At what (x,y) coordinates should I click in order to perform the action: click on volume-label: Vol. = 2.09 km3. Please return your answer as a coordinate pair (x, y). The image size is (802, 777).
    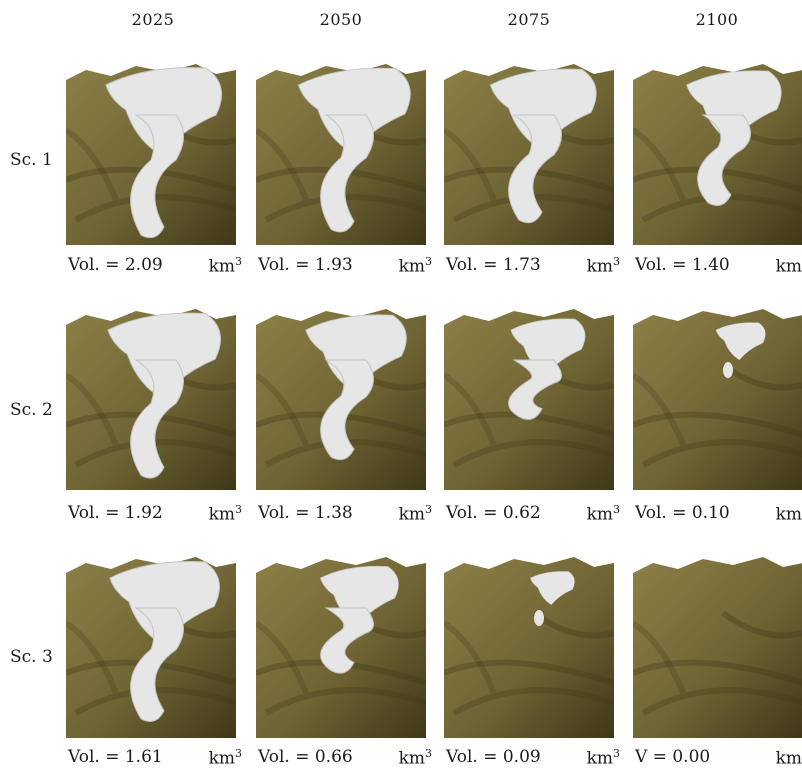
    Looking at the image, I should click on (158, 270).